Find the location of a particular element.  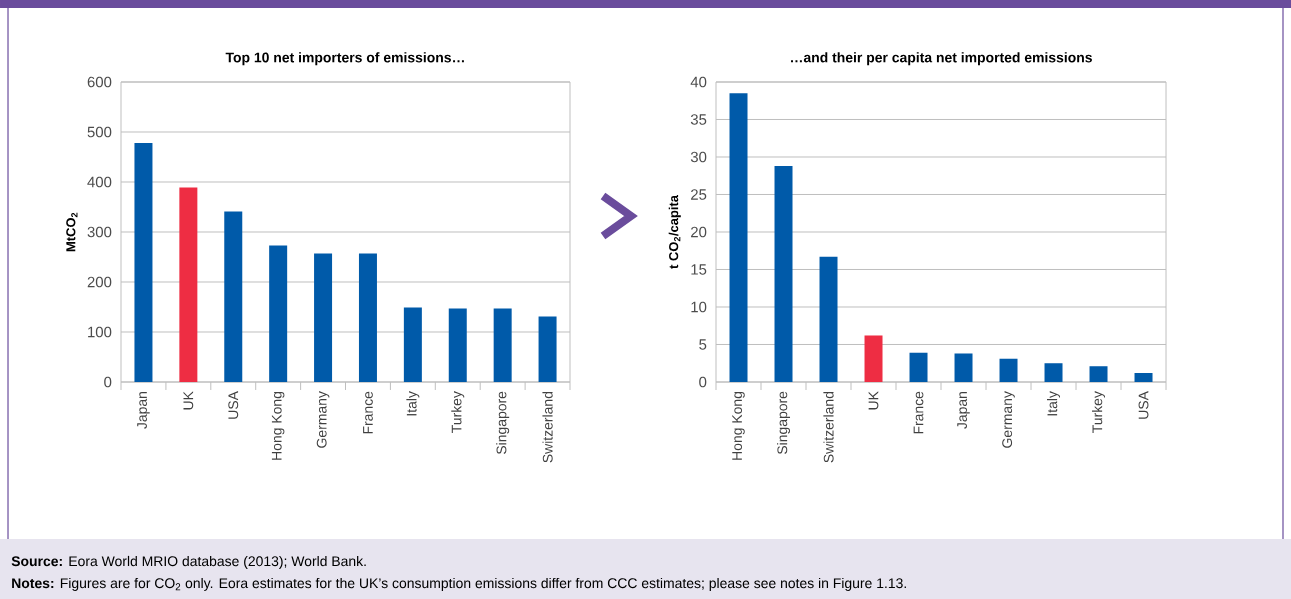

y-tick-label: 15 is located at coordinates (699, 269).